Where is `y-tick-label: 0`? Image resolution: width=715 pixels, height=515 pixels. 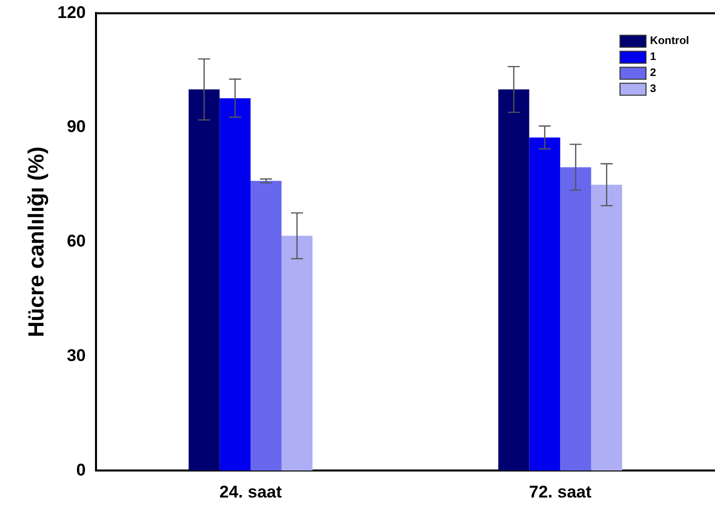 y-tick-label: 0 is located at coordinates (81, 470).